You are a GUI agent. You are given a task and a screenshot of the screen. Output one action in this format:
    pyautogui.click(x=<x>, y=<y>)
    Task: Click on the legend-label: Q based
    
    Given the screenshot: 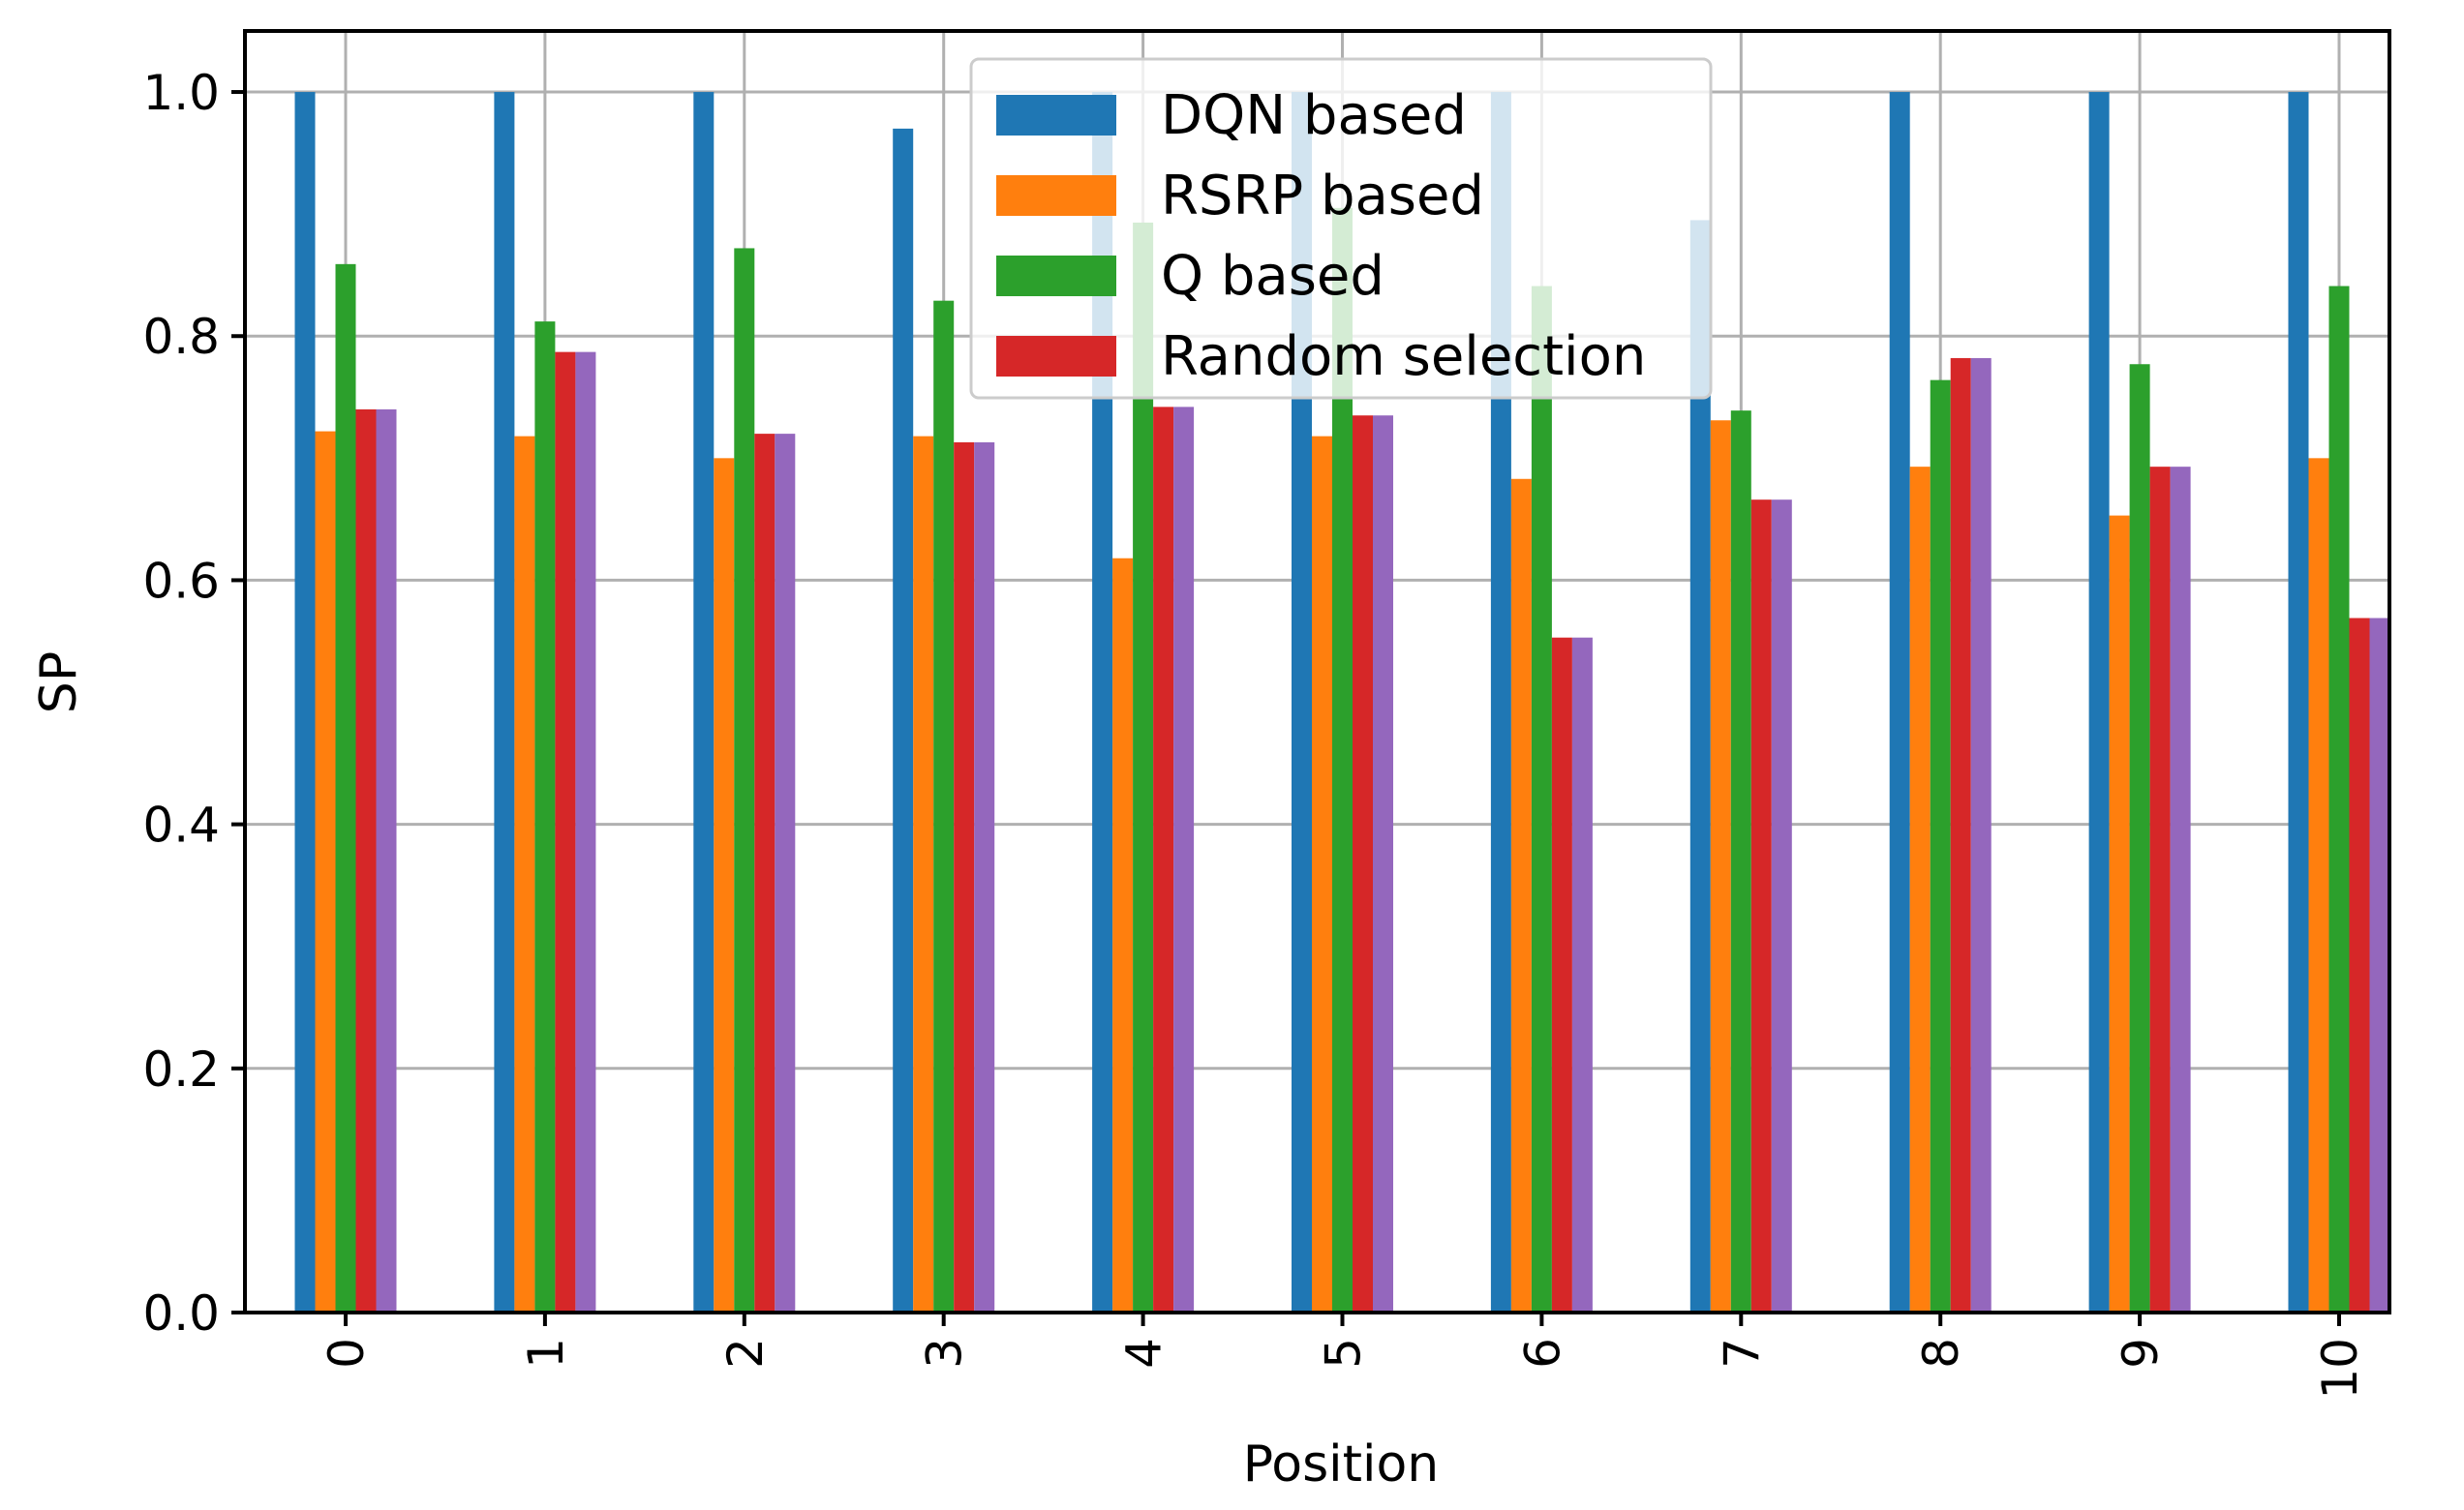 What is the action you would take?
    pyautogui.click(x=1272, y=276)
    